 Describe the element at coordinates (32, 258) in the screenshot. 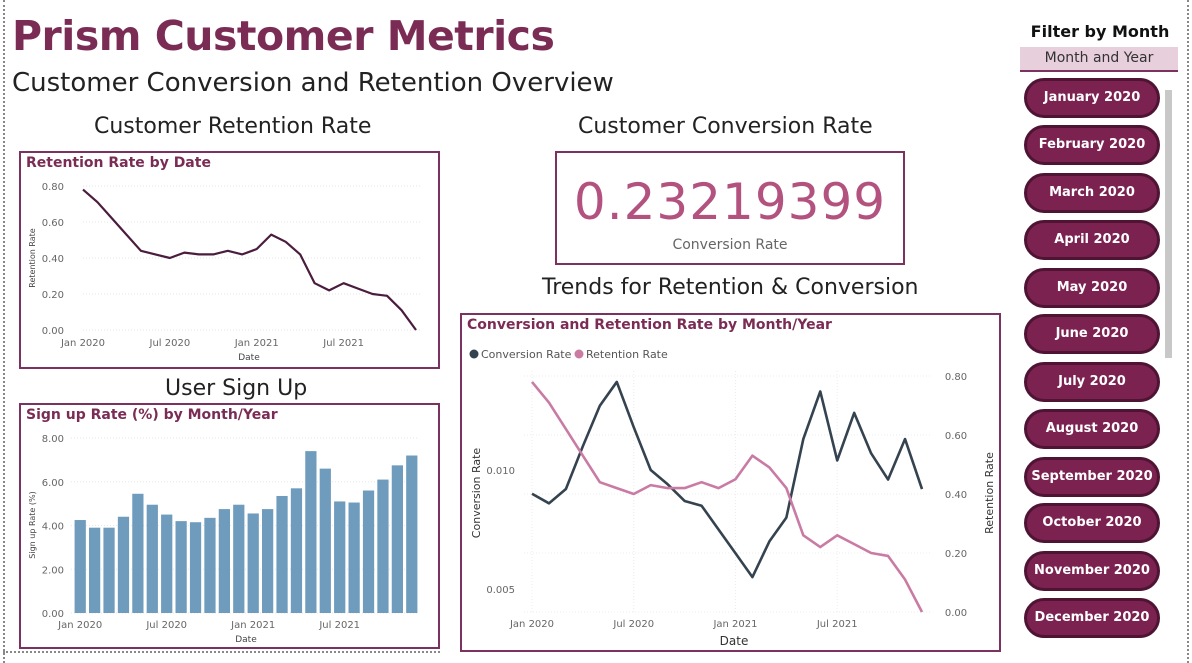

I see `y-axis-label: Retention Rate` at that location.